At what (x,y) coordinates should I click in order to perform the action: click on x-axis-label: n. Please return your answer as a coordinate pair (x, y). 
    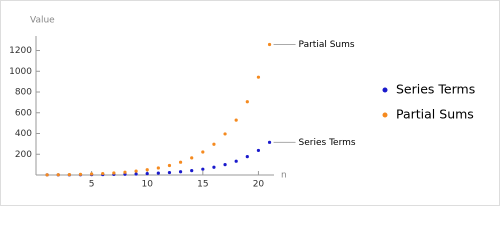
    Looking at the image, I should click on (284, 176).